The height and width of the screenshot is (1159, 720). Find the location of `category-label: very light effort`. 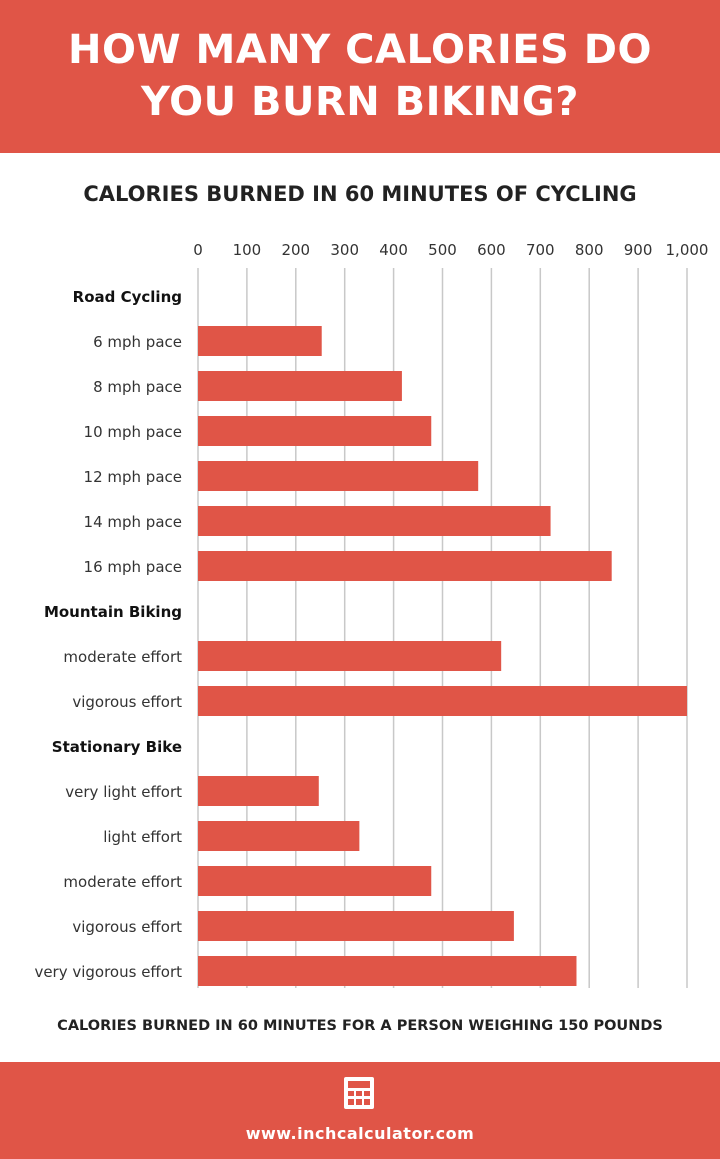

category-label: very light effort is located at coordinates (123, 792).